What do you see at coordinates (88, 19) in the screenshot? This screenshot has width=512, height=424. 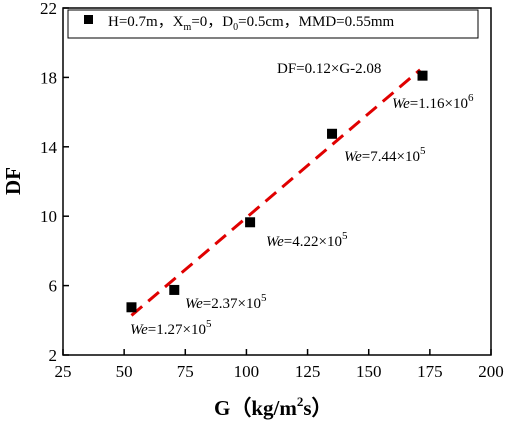 I see `legend-marker` at bounding box center [88, 19].